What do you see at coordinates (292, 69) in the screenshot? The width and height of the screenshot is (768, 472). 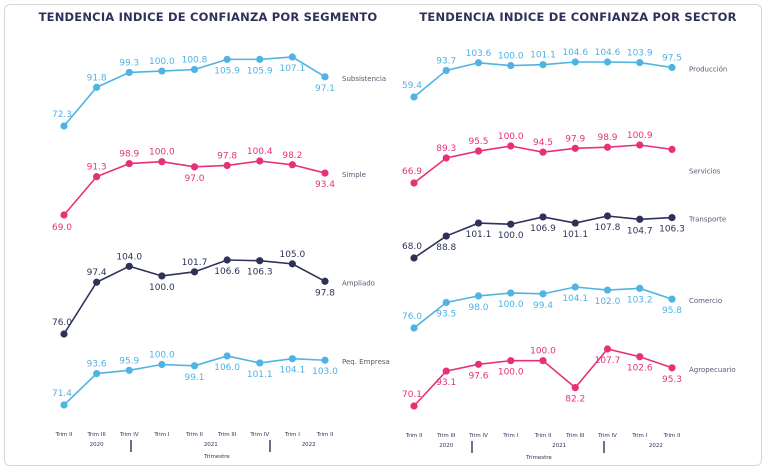 I see `data-label: 107.1` at bounding box center [292, 69].